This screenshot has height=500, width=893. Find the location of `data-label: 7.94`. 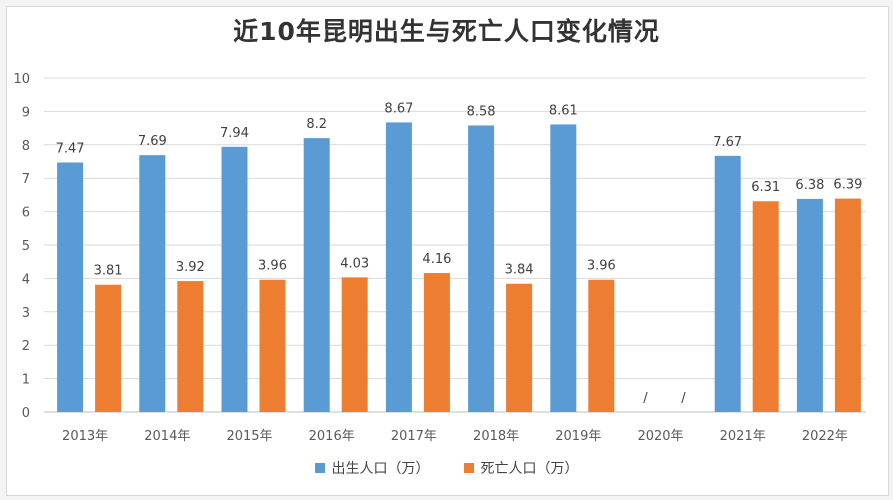

data-label: 7.94 is located at coordinates (234, 133).